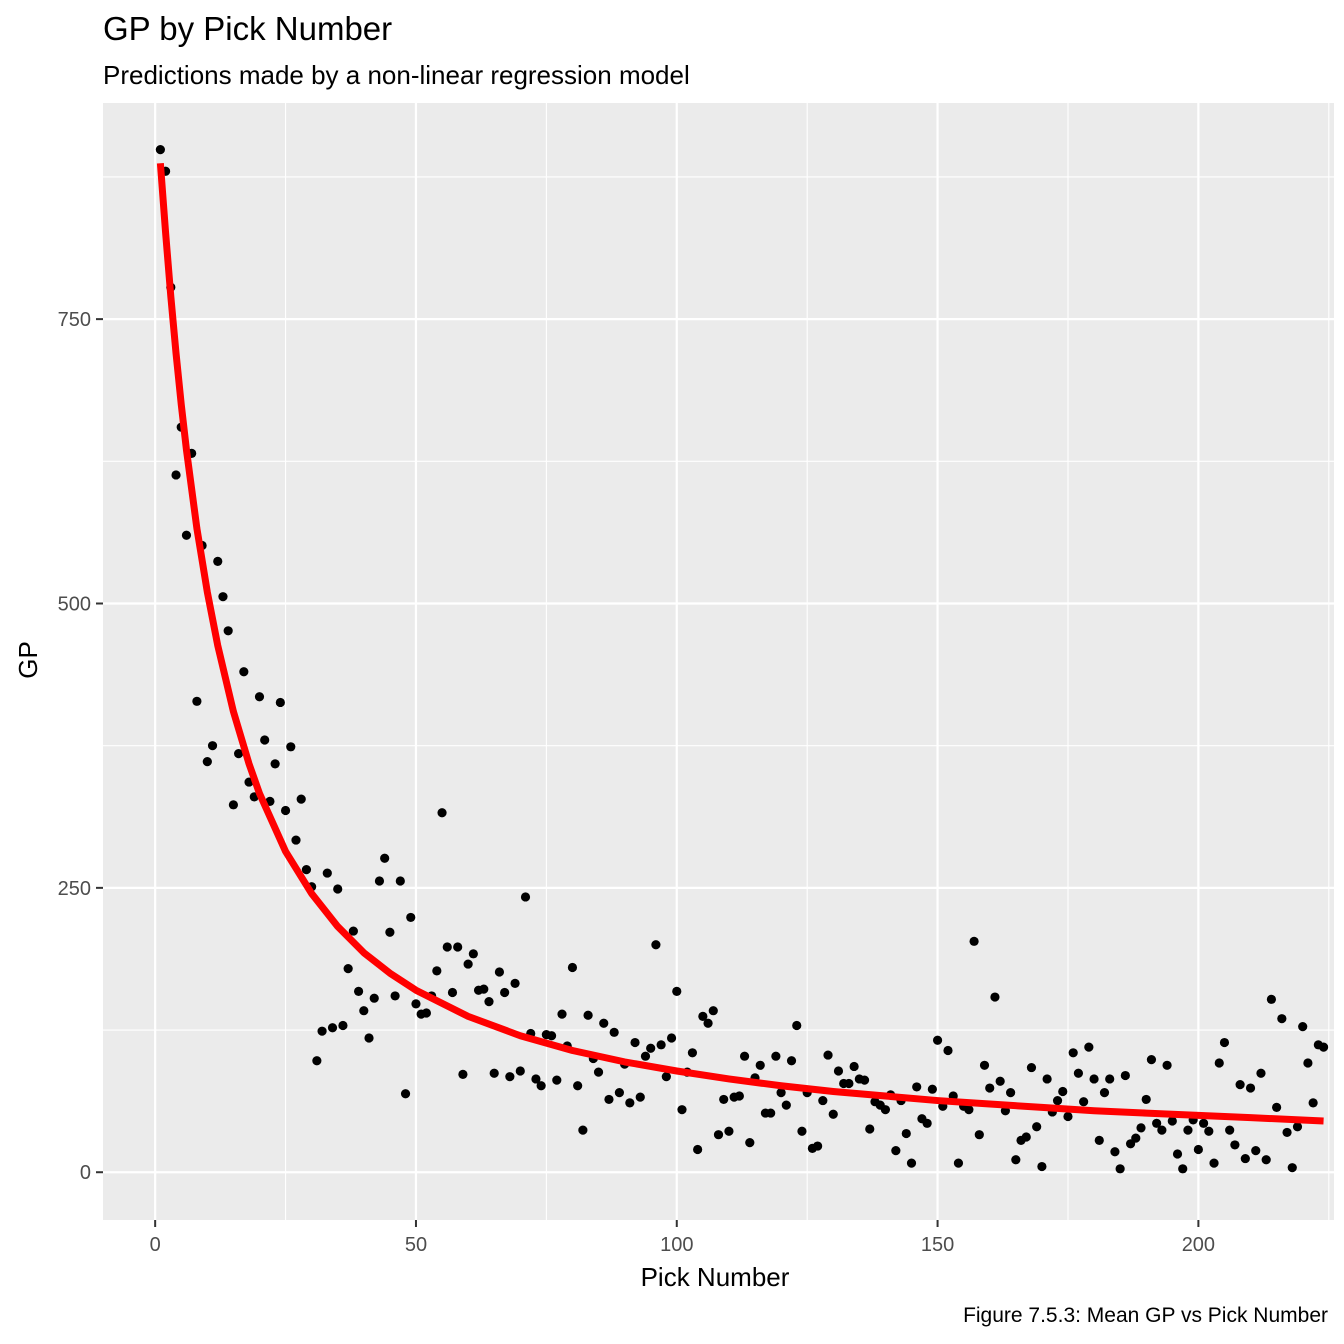  Describe the element at coordinates (937, 1245) in the screenshot. I see `x-tick-label: 150` at that location.